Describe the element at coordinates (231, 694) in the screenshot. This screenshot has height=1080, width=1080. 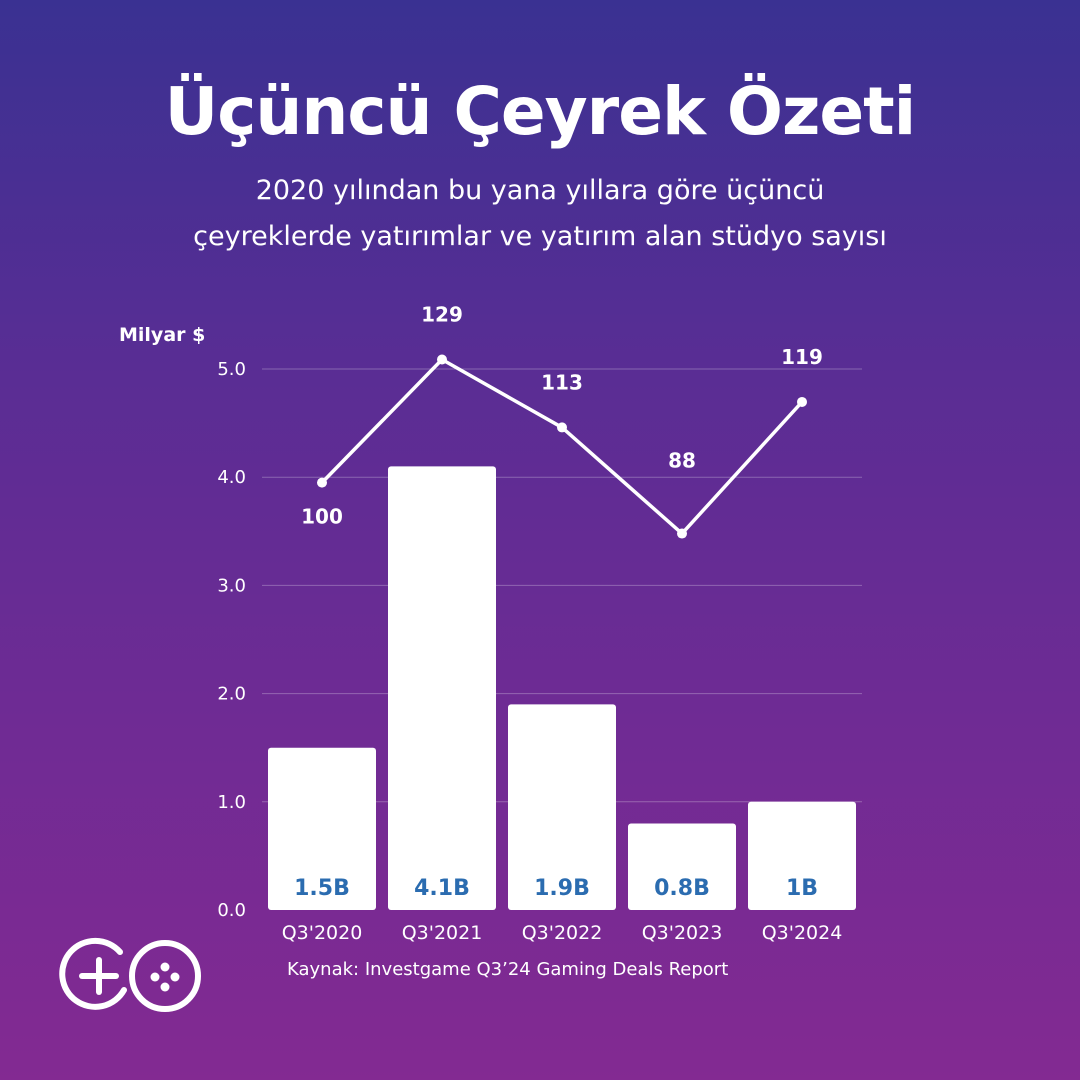
I see `y-tick-label: 2.0` at that location.